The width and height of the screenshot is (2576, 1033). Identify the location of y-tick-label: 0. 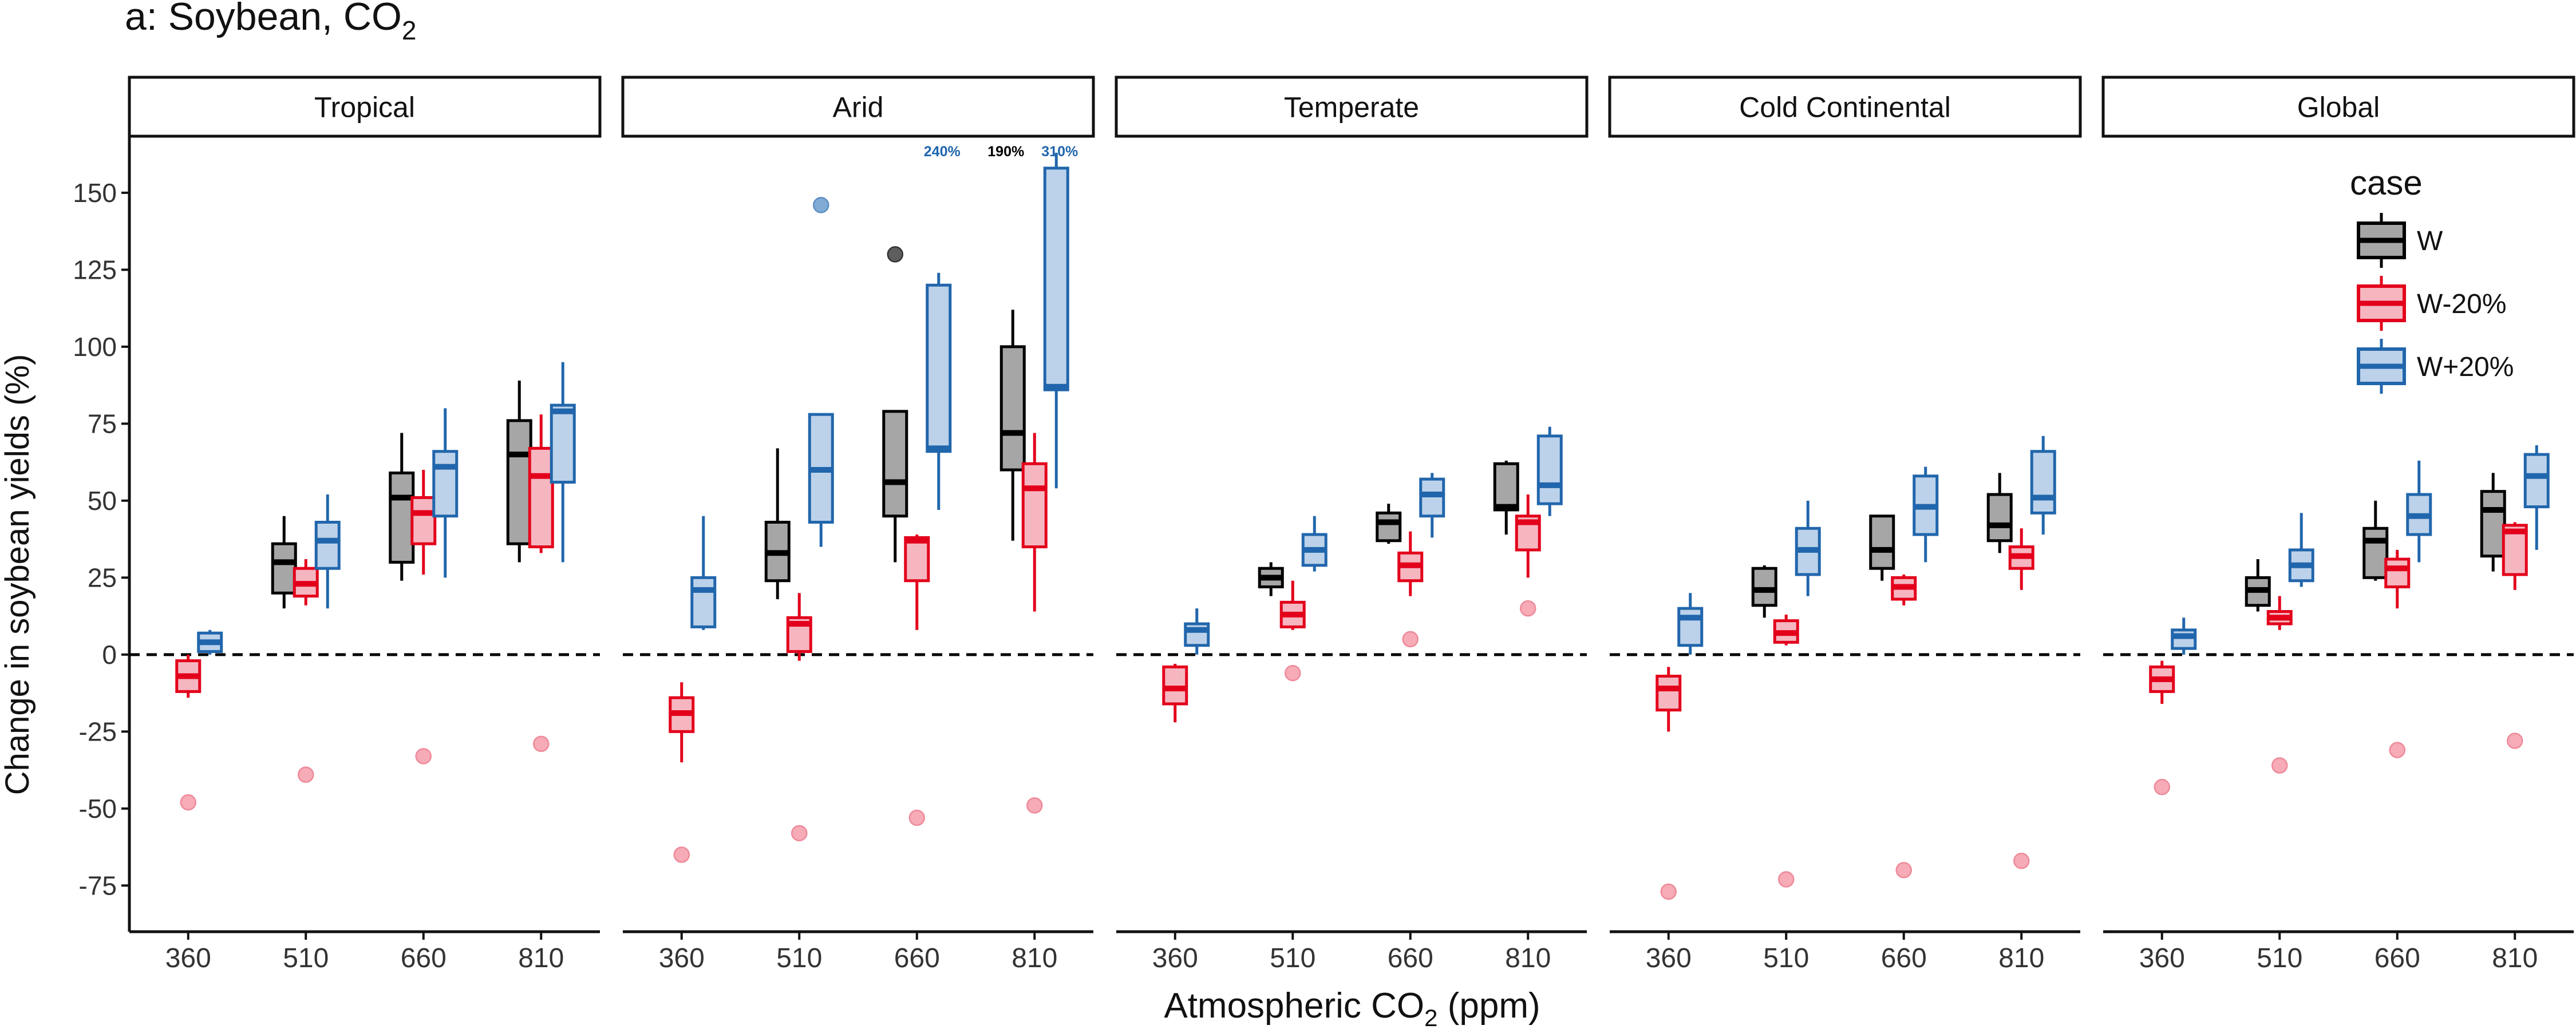
(109, 655).